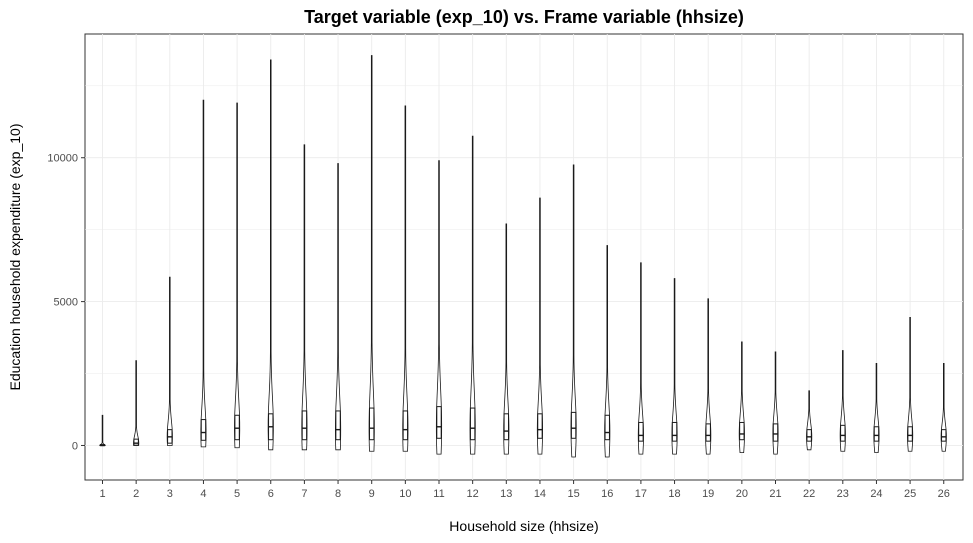 This screenshot has width=973, height=543. What do you see at coordinates (405, 494) in the screenshot?
I see `x-tick-label: 10` at bounding box center [405, 494].